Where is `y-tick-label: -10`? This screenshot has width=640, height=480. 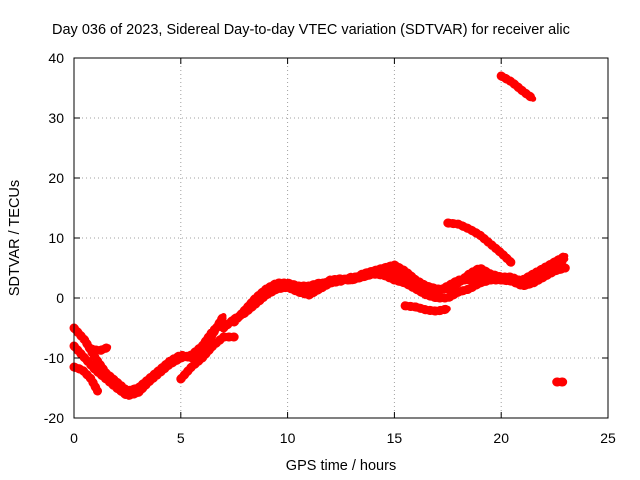
y-tick-label: -10 is located at coordinates (54, 358).